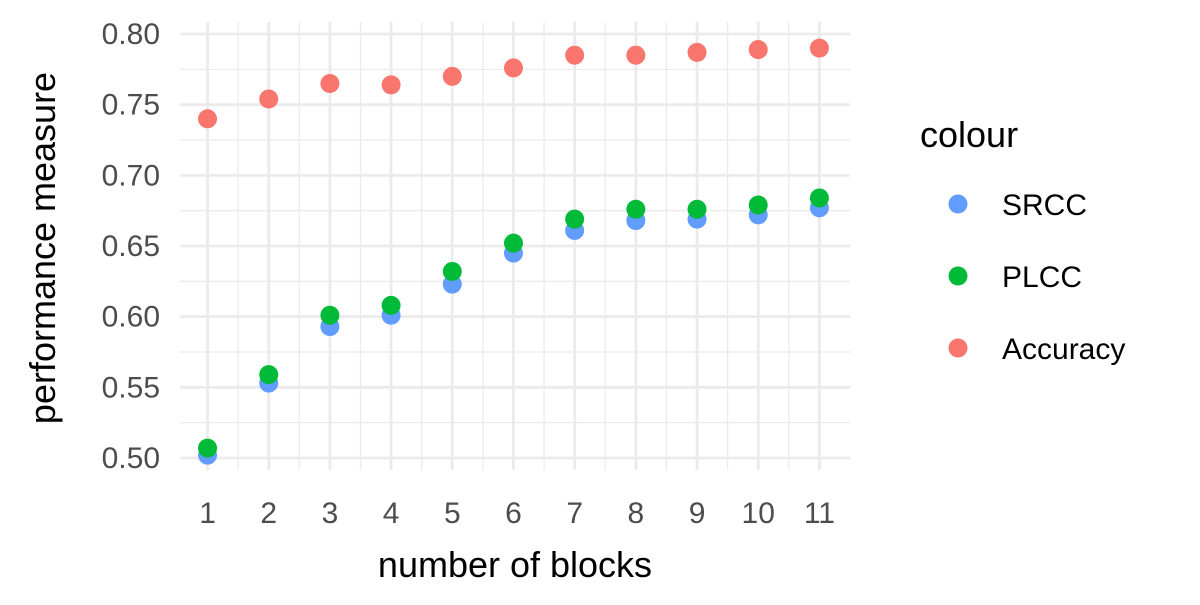  I want to click on x-axis-tick-labels: 1 2 3 4 5 6 7 8 9 10 11, so click(517, 513).